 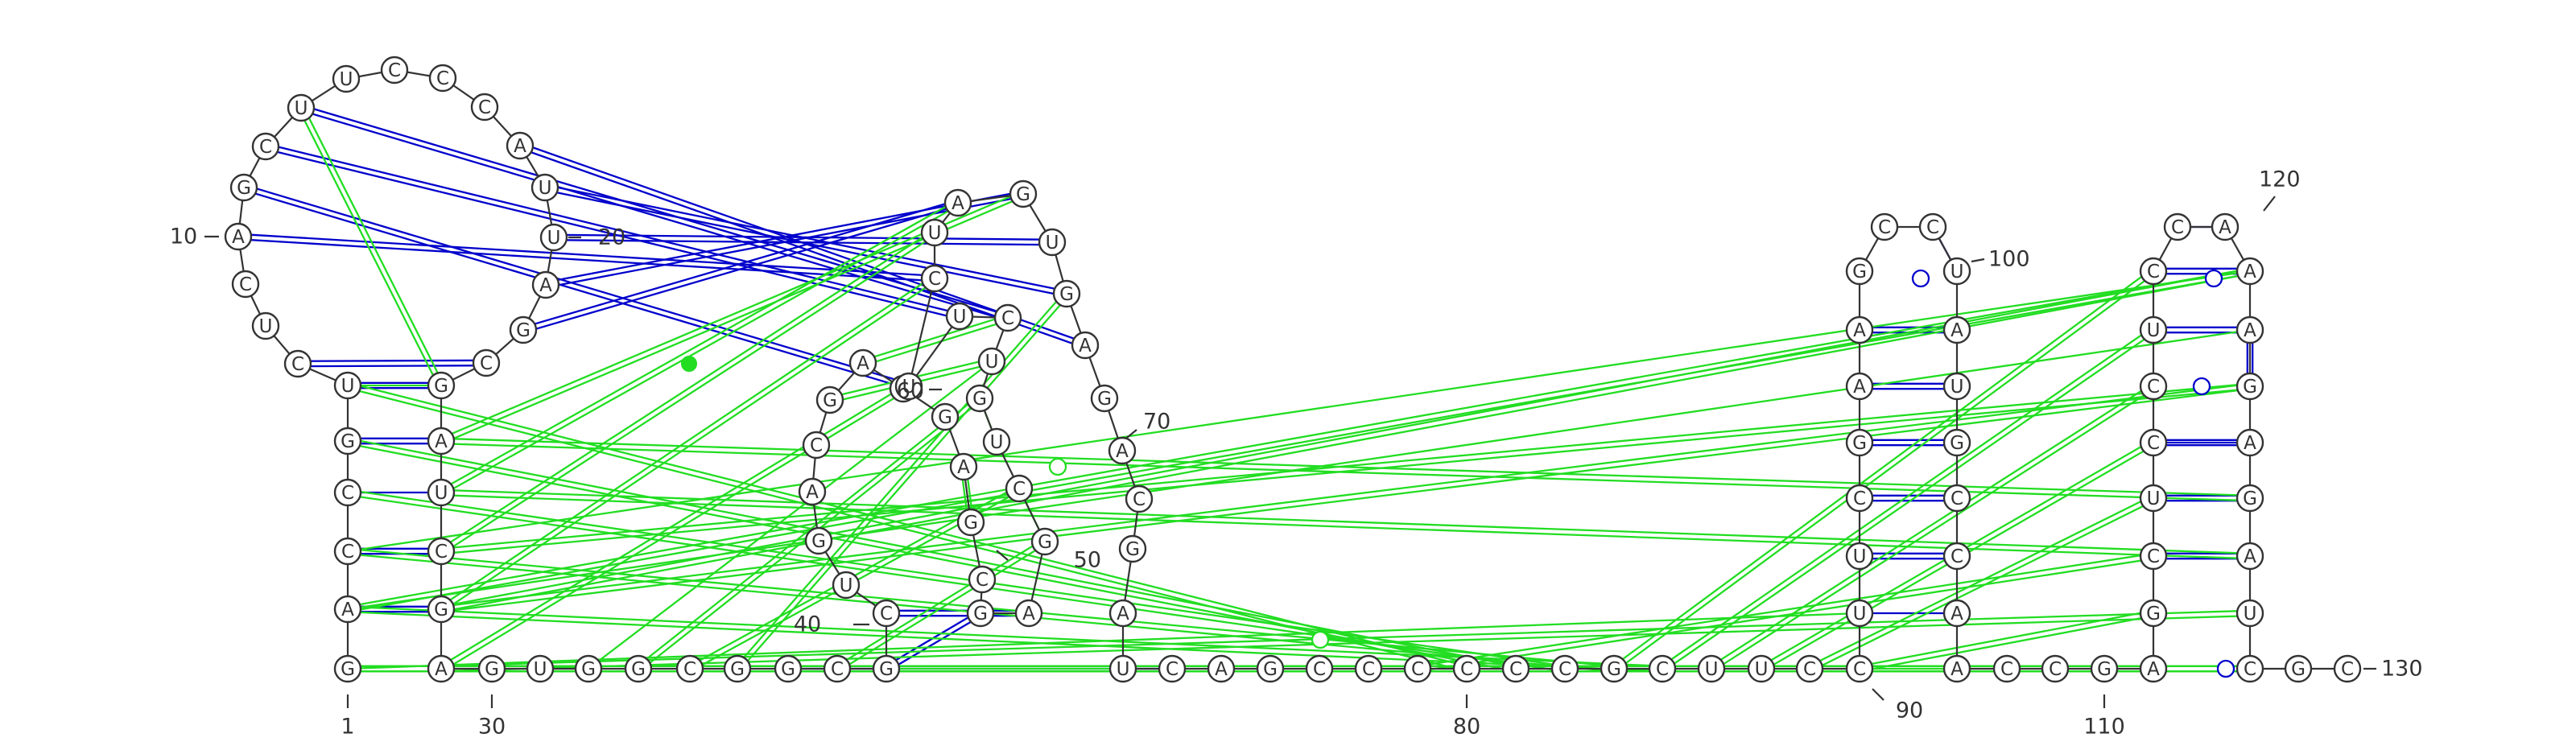 I want to click on nucleotide-25: A, so click(x=441, y=441).